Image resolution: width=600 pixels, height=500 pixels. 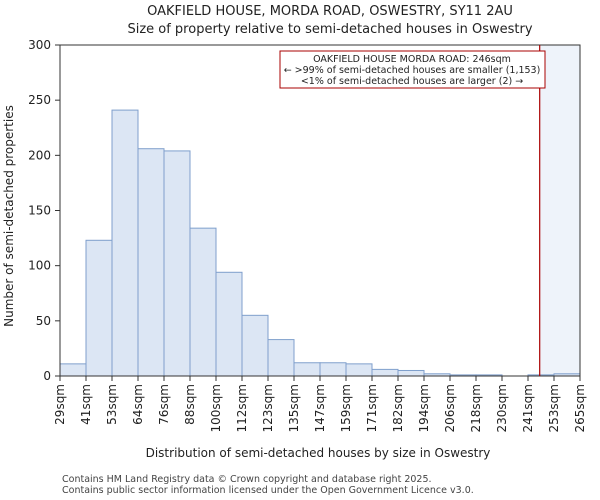 I want to click on bar-100sqm, so click(x=229, y=324).